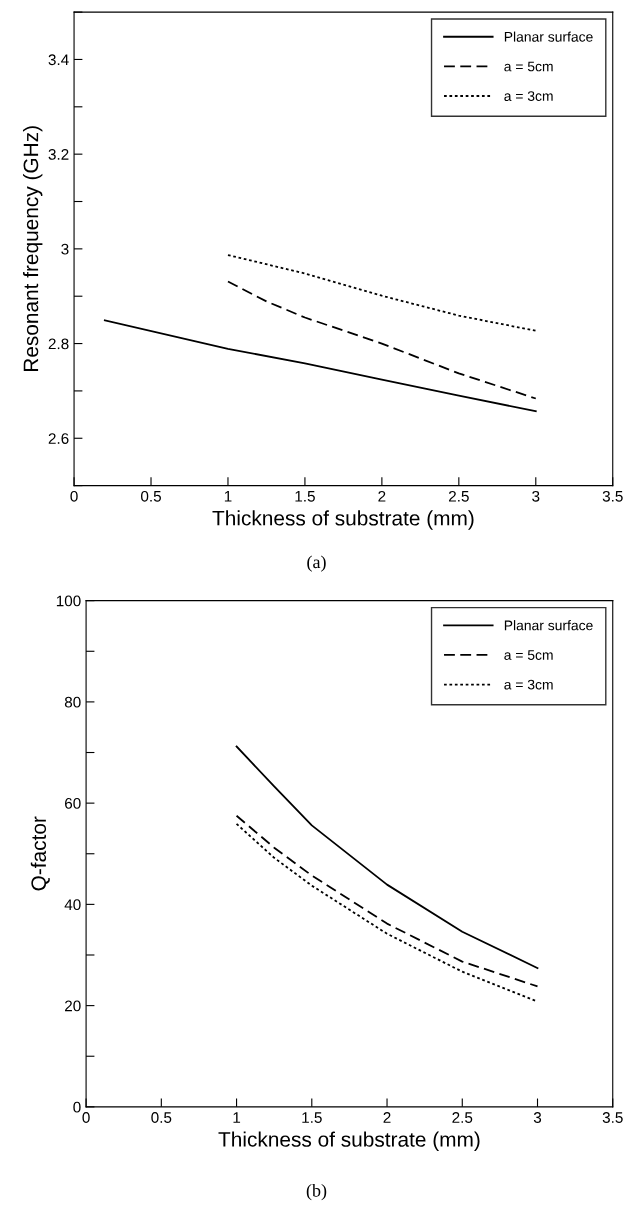 The height and width of the screenshot is (1211, 633). What do you see at coordinates (32, 249) in the screenshot?
I see `y-axis-title: Resonant frequency (GHz)` at bounding box center [32, 249].